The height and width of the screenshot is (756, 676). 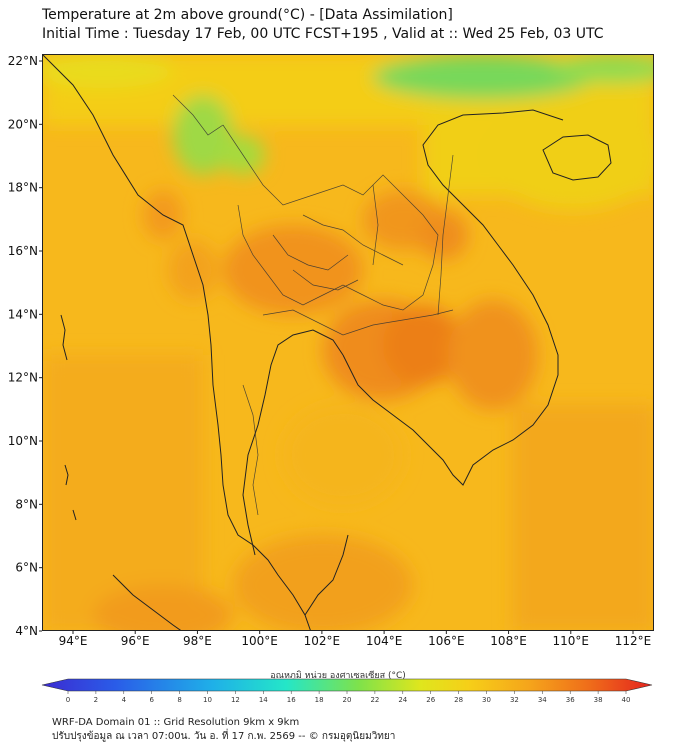 I want to click on colorbar-tick-label: 36, so click(x=570, y=700).